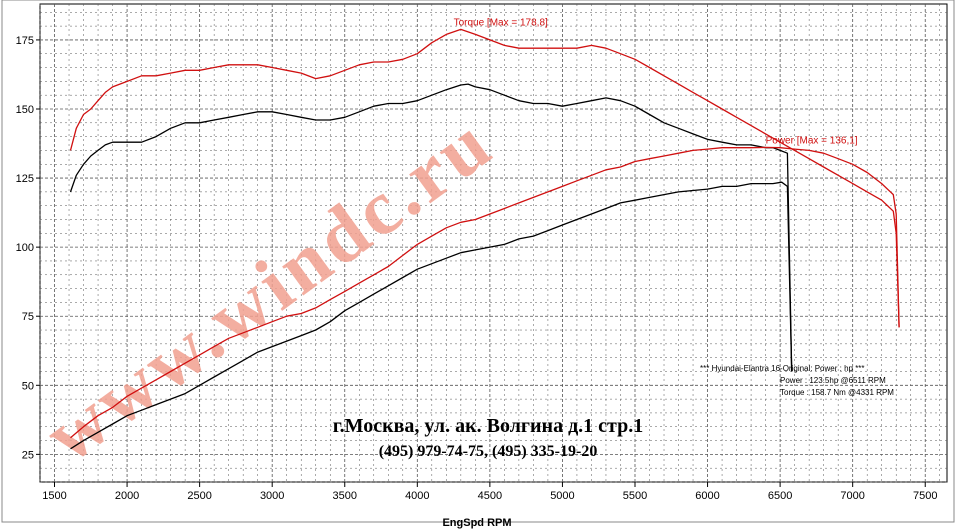  I want to click on y-tick-label: 125, so click(25, 179).